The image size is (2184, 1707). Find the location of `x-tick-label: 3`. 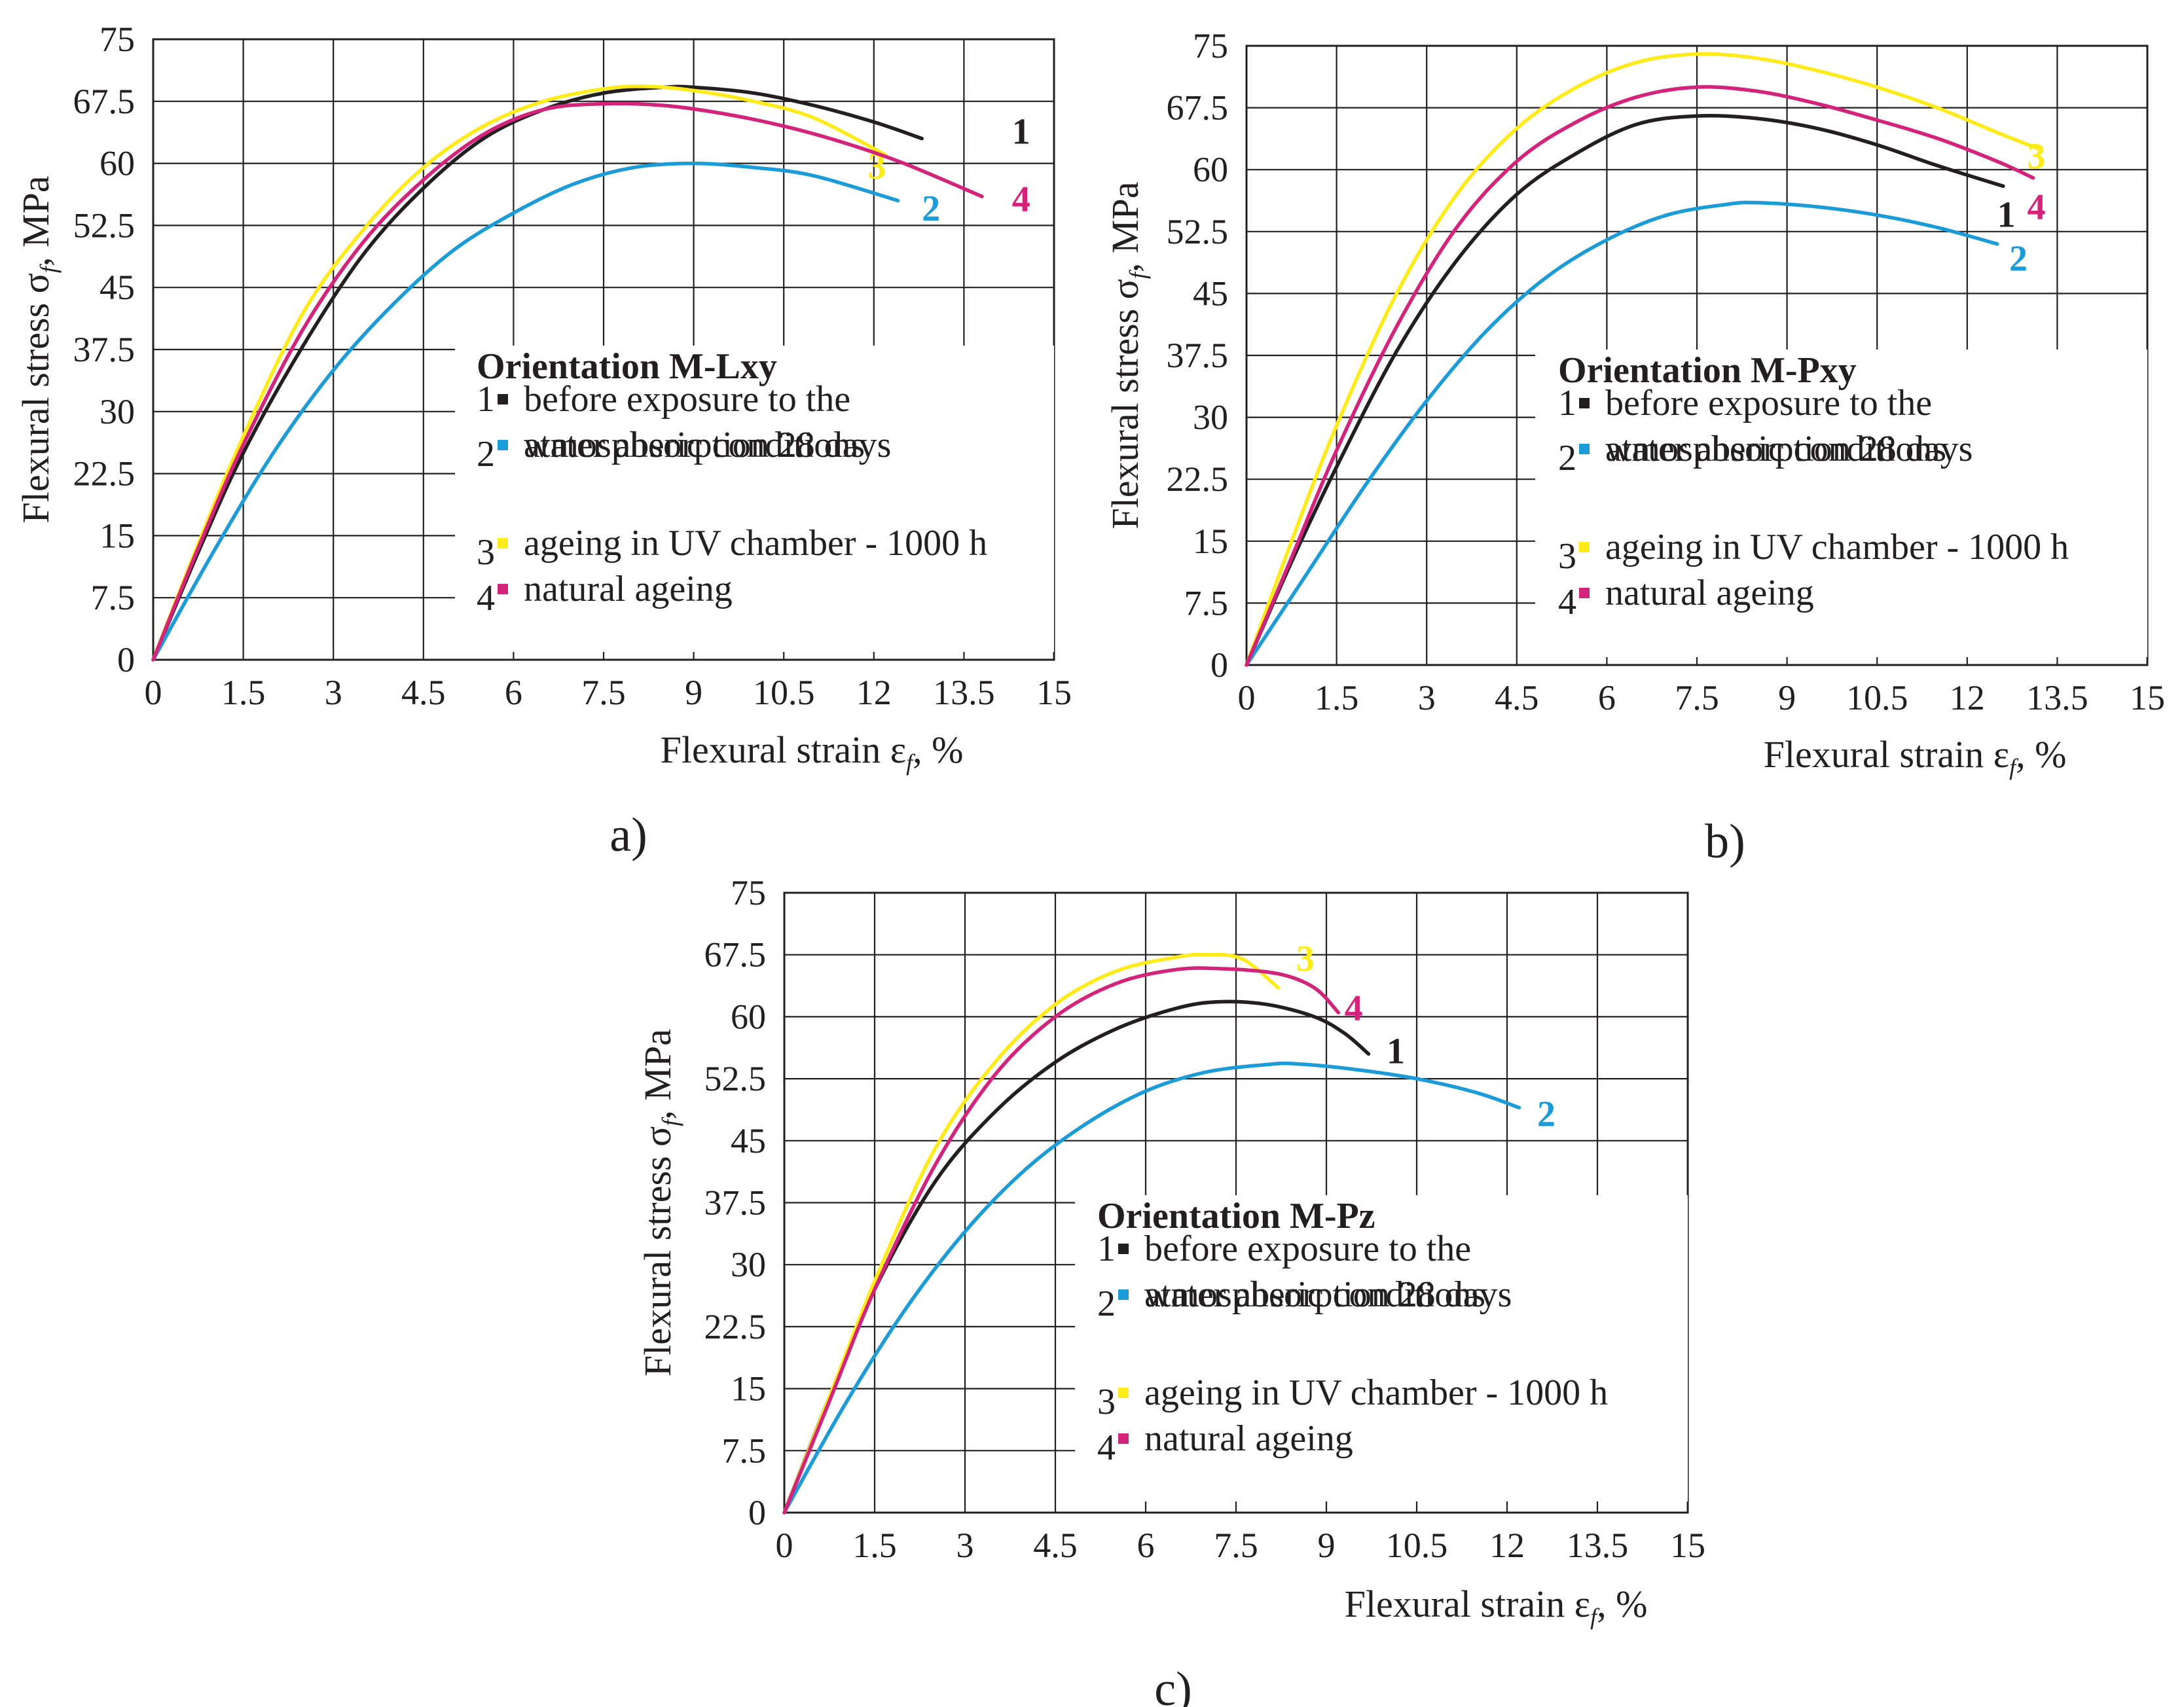

x-tick-label: 3 is located at coordinates (1427, 698).